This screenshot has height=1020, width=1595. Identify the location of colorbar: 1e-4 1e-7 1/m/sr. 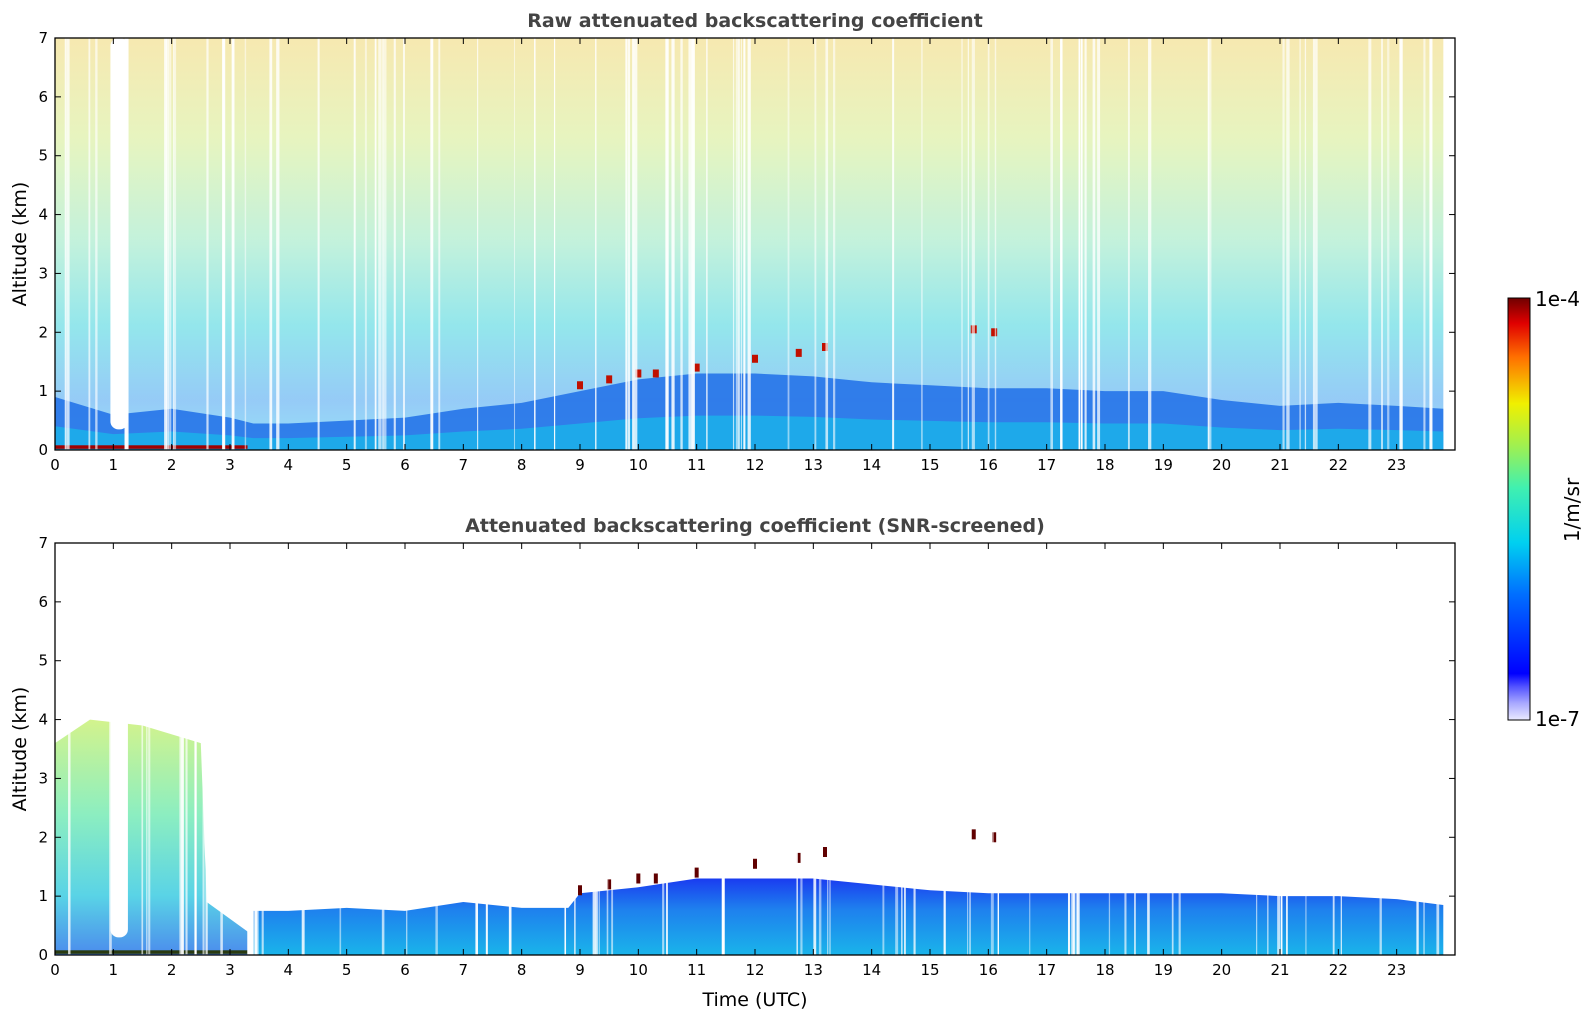
(1545, 509).